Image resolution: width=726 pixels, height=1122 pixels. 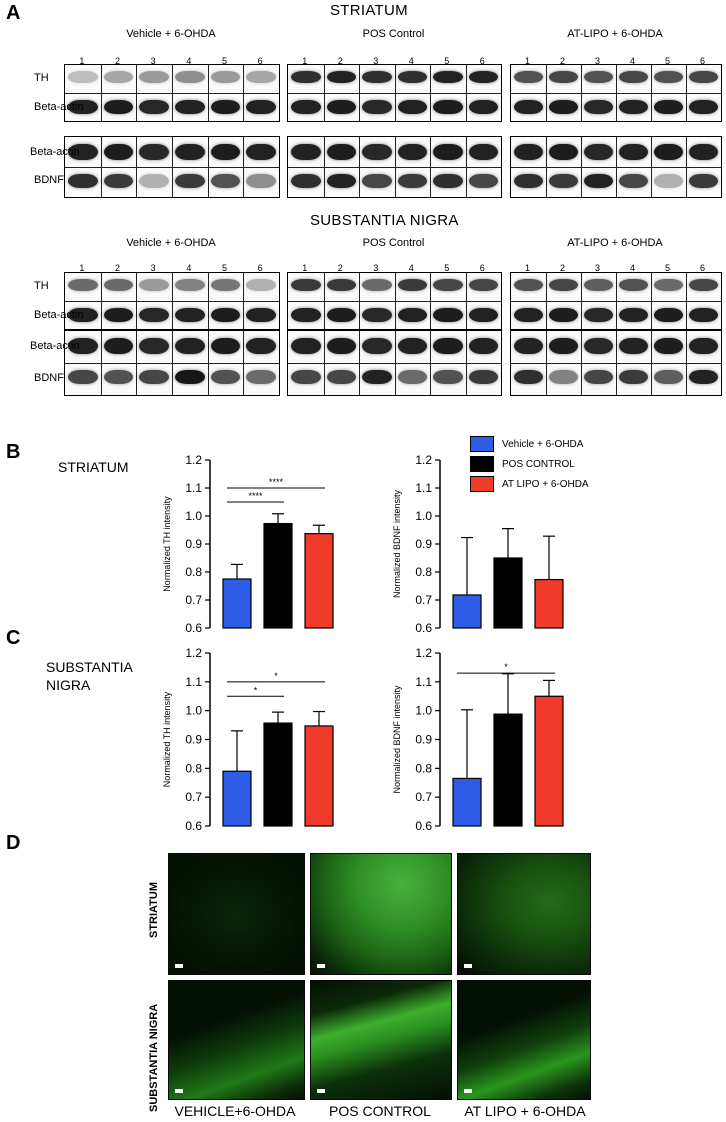 What do you see at coordinates (68, 685) in the screenshot?
I see `nigra-chart-title-line2: NIGRA` at bounding box center [68, 685].